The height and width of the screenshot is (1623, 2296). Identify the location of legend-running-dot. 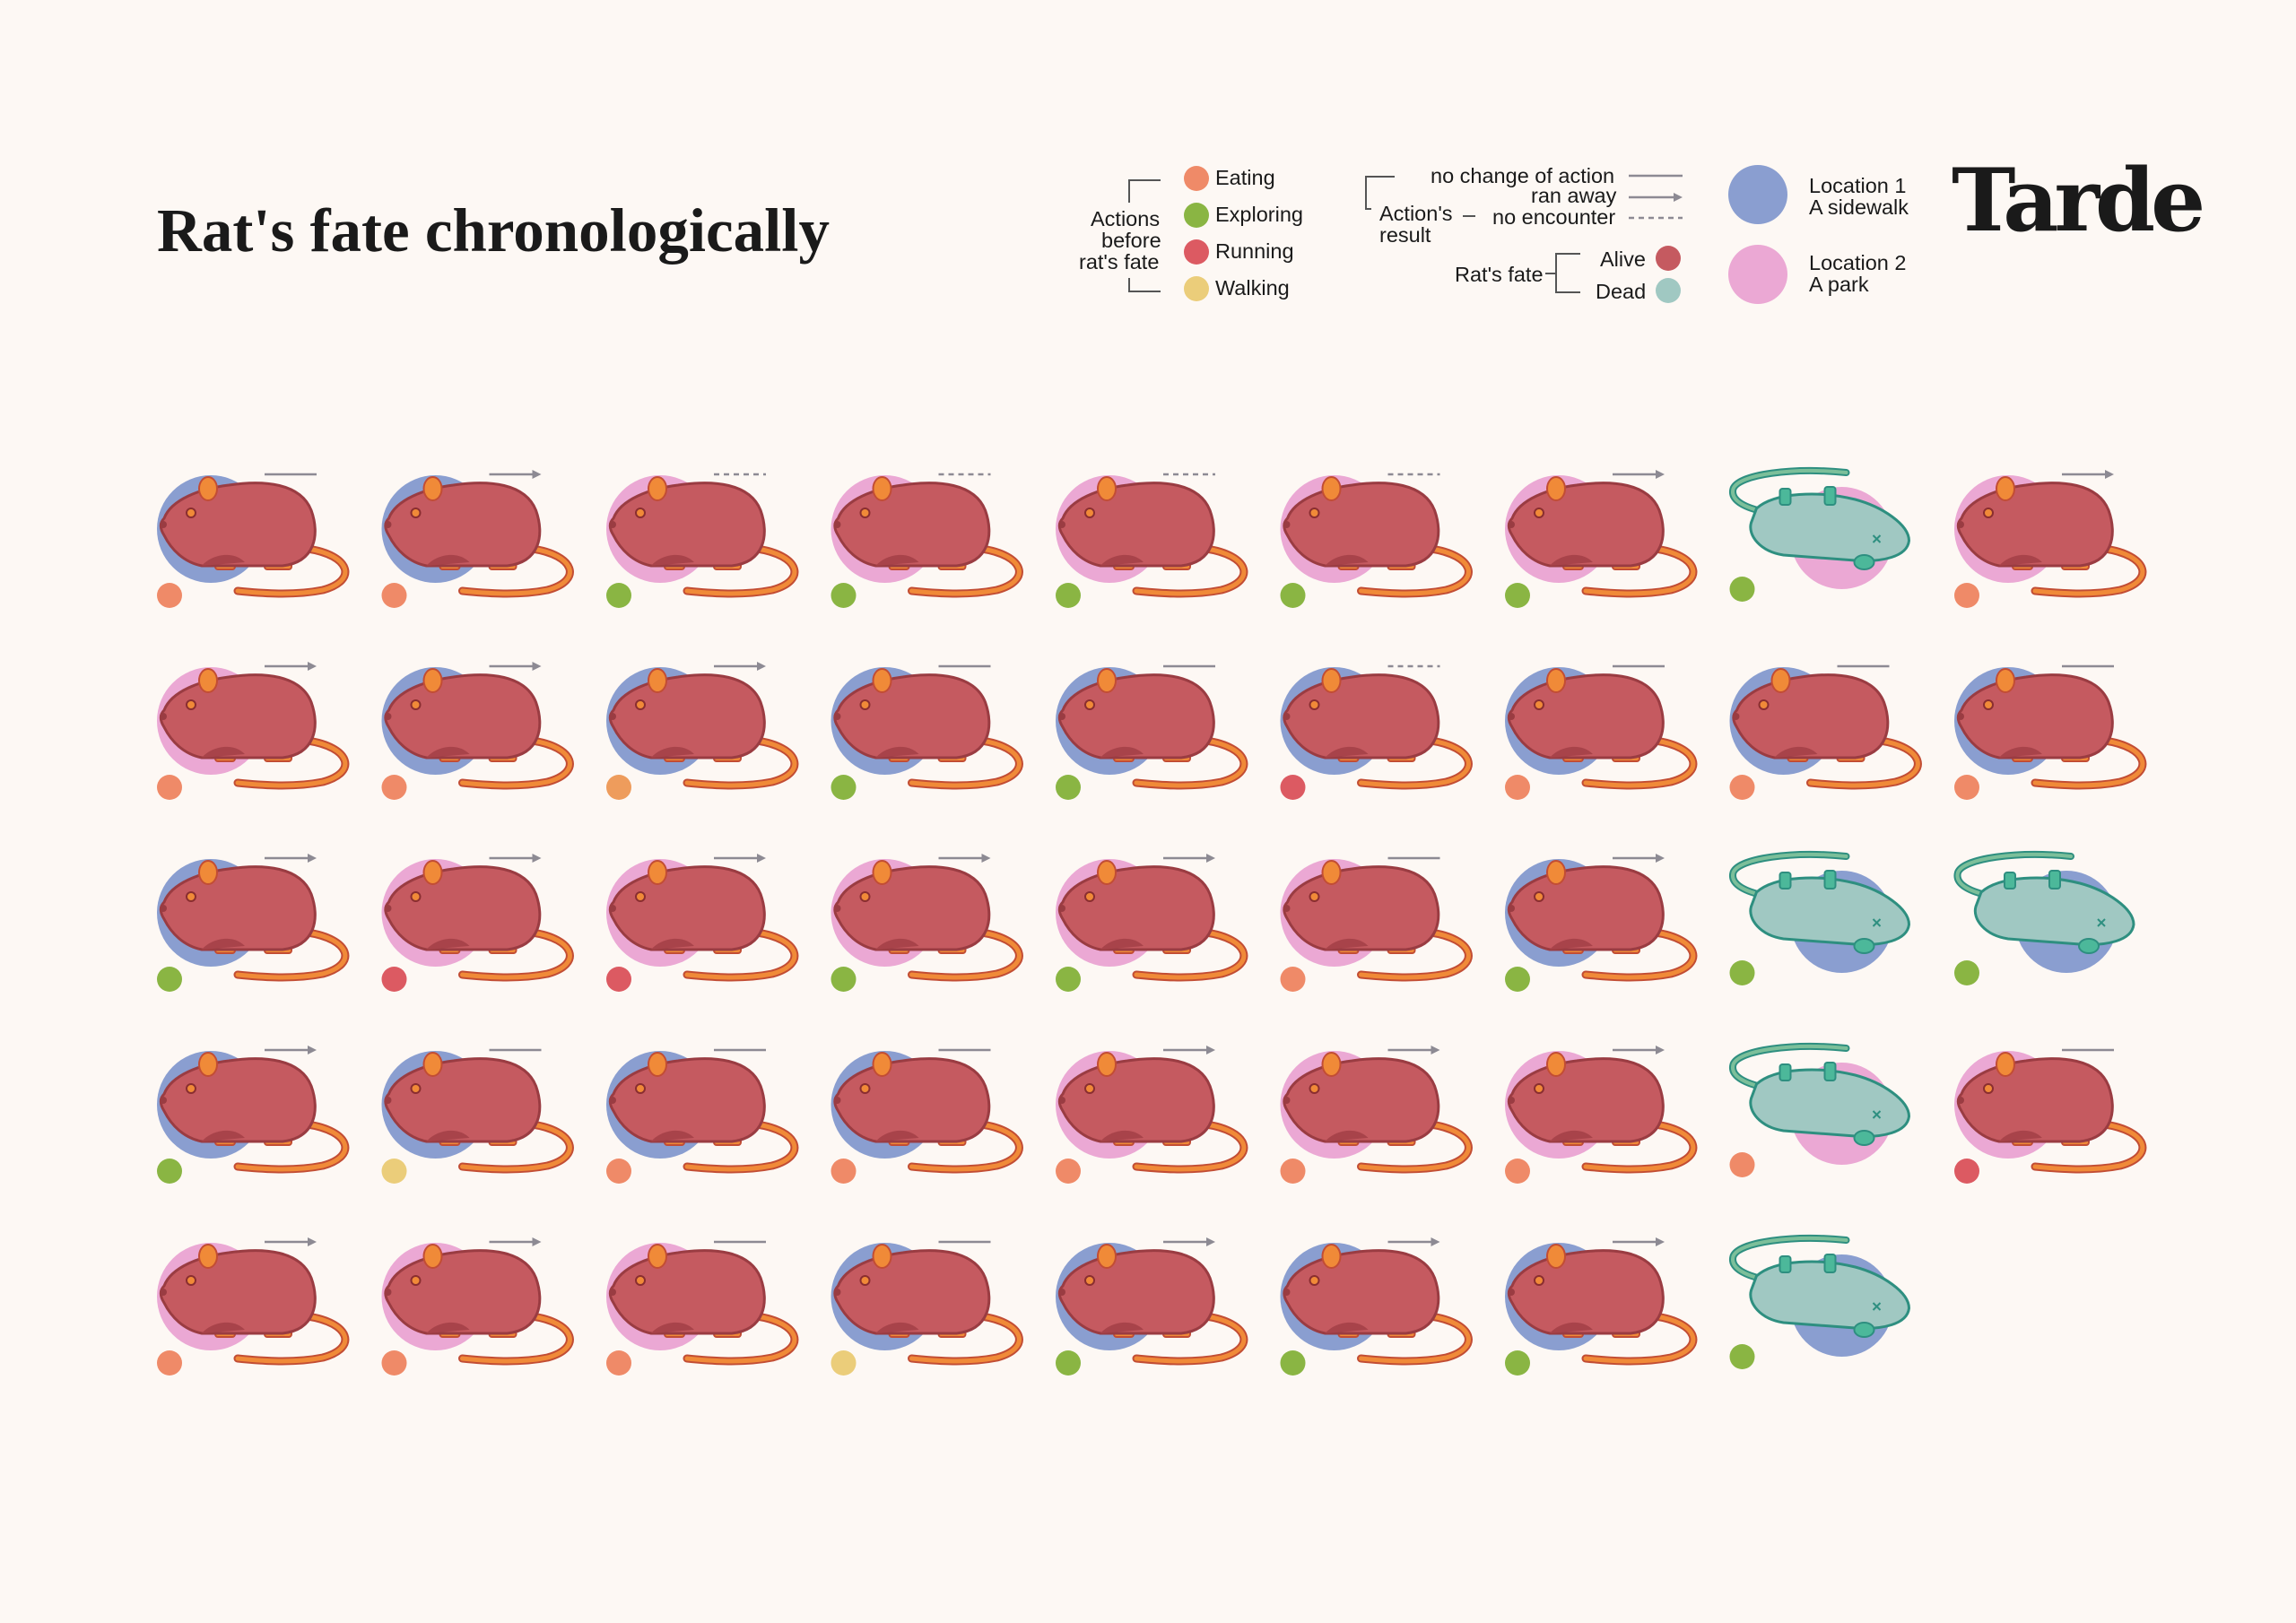
(1196, 252).